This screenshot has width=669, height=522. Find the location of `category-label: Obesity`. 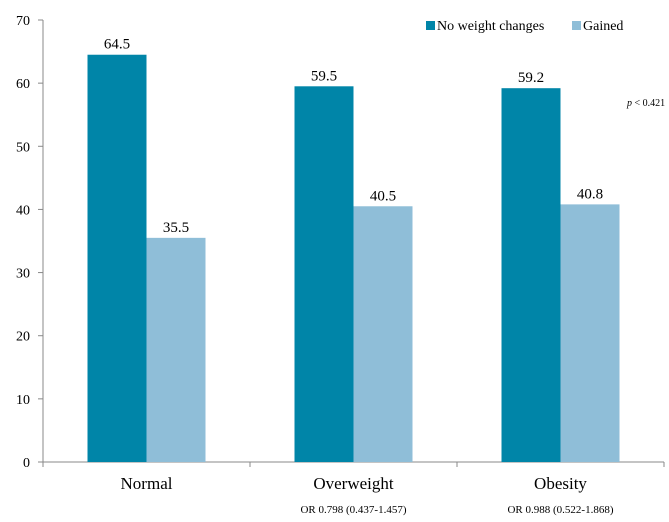

category-label: Obesity is located at coordinates (560, 483).